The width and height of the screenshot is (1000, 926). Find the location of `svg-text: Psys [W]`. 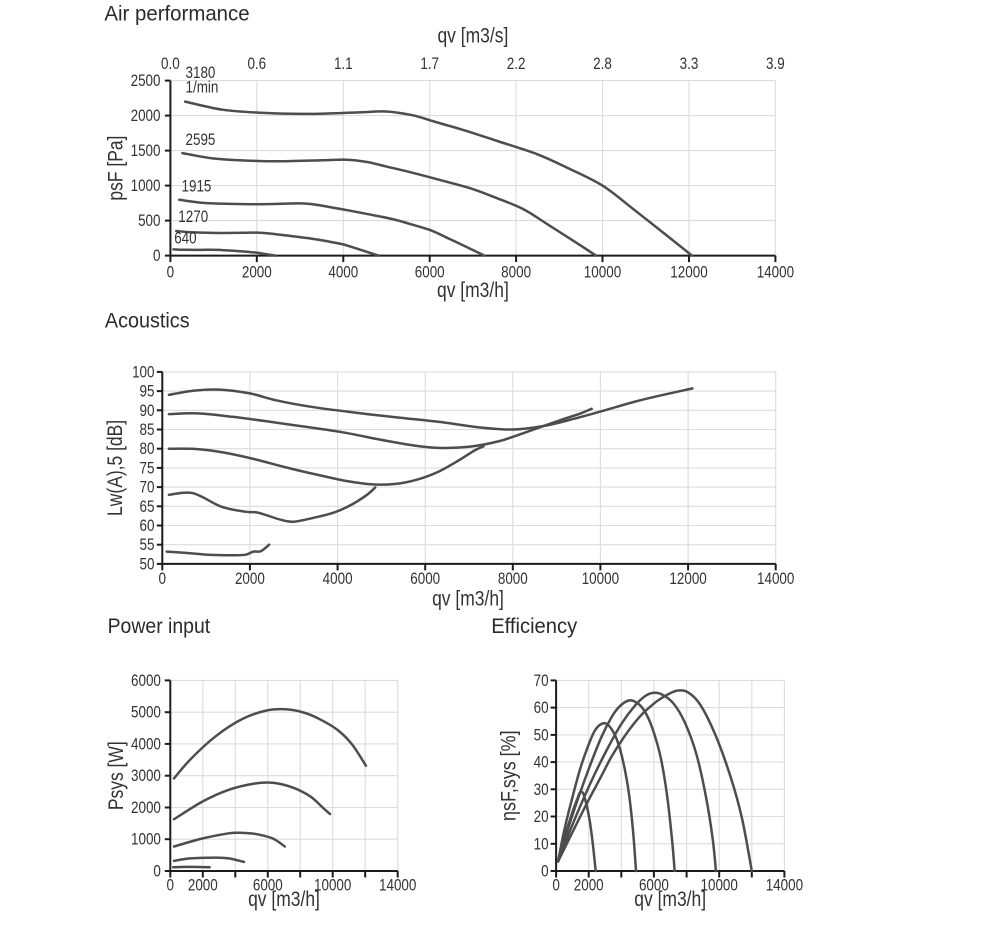

svg-text: Psys [W] is located at coordinates (116, 775).